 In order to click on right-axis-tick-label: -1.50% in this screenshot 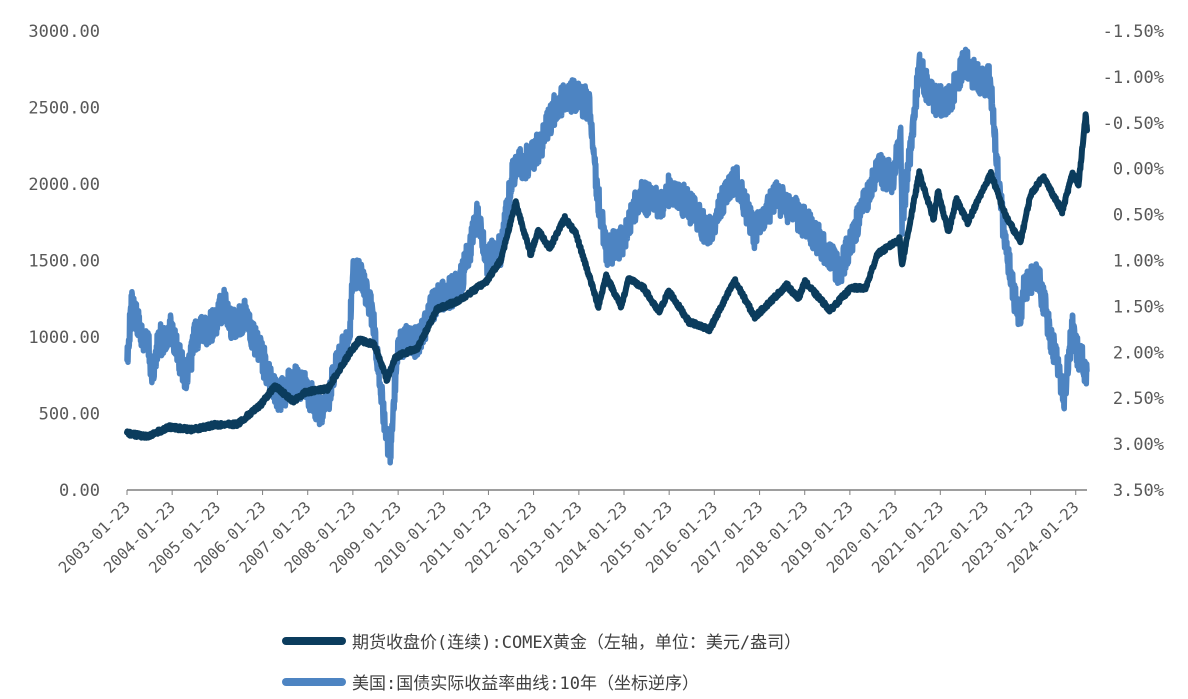, I will do `click(1133, 32)`.